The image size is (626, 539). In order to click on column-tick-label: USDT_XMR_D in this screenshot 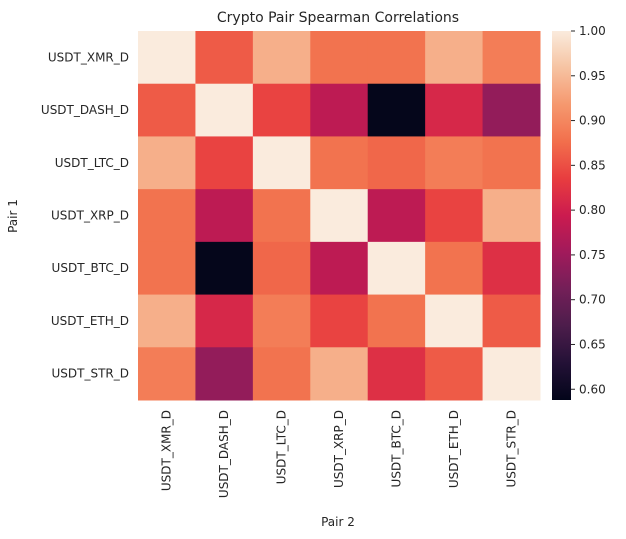, I will do `click(167, 450)`.